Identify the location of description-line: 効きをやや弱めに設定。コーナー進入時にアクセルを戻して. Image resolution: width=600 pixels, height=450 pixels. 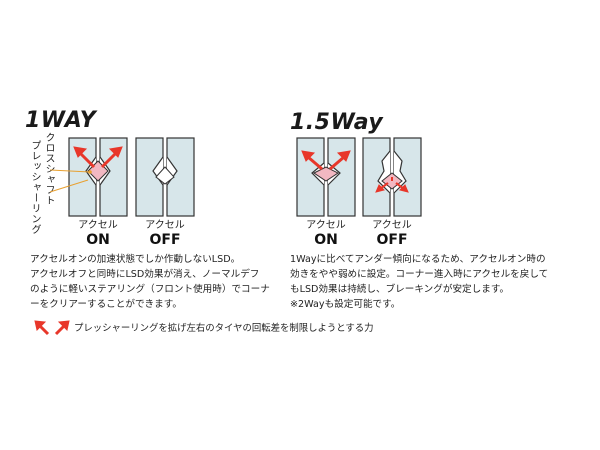
(419, 274).